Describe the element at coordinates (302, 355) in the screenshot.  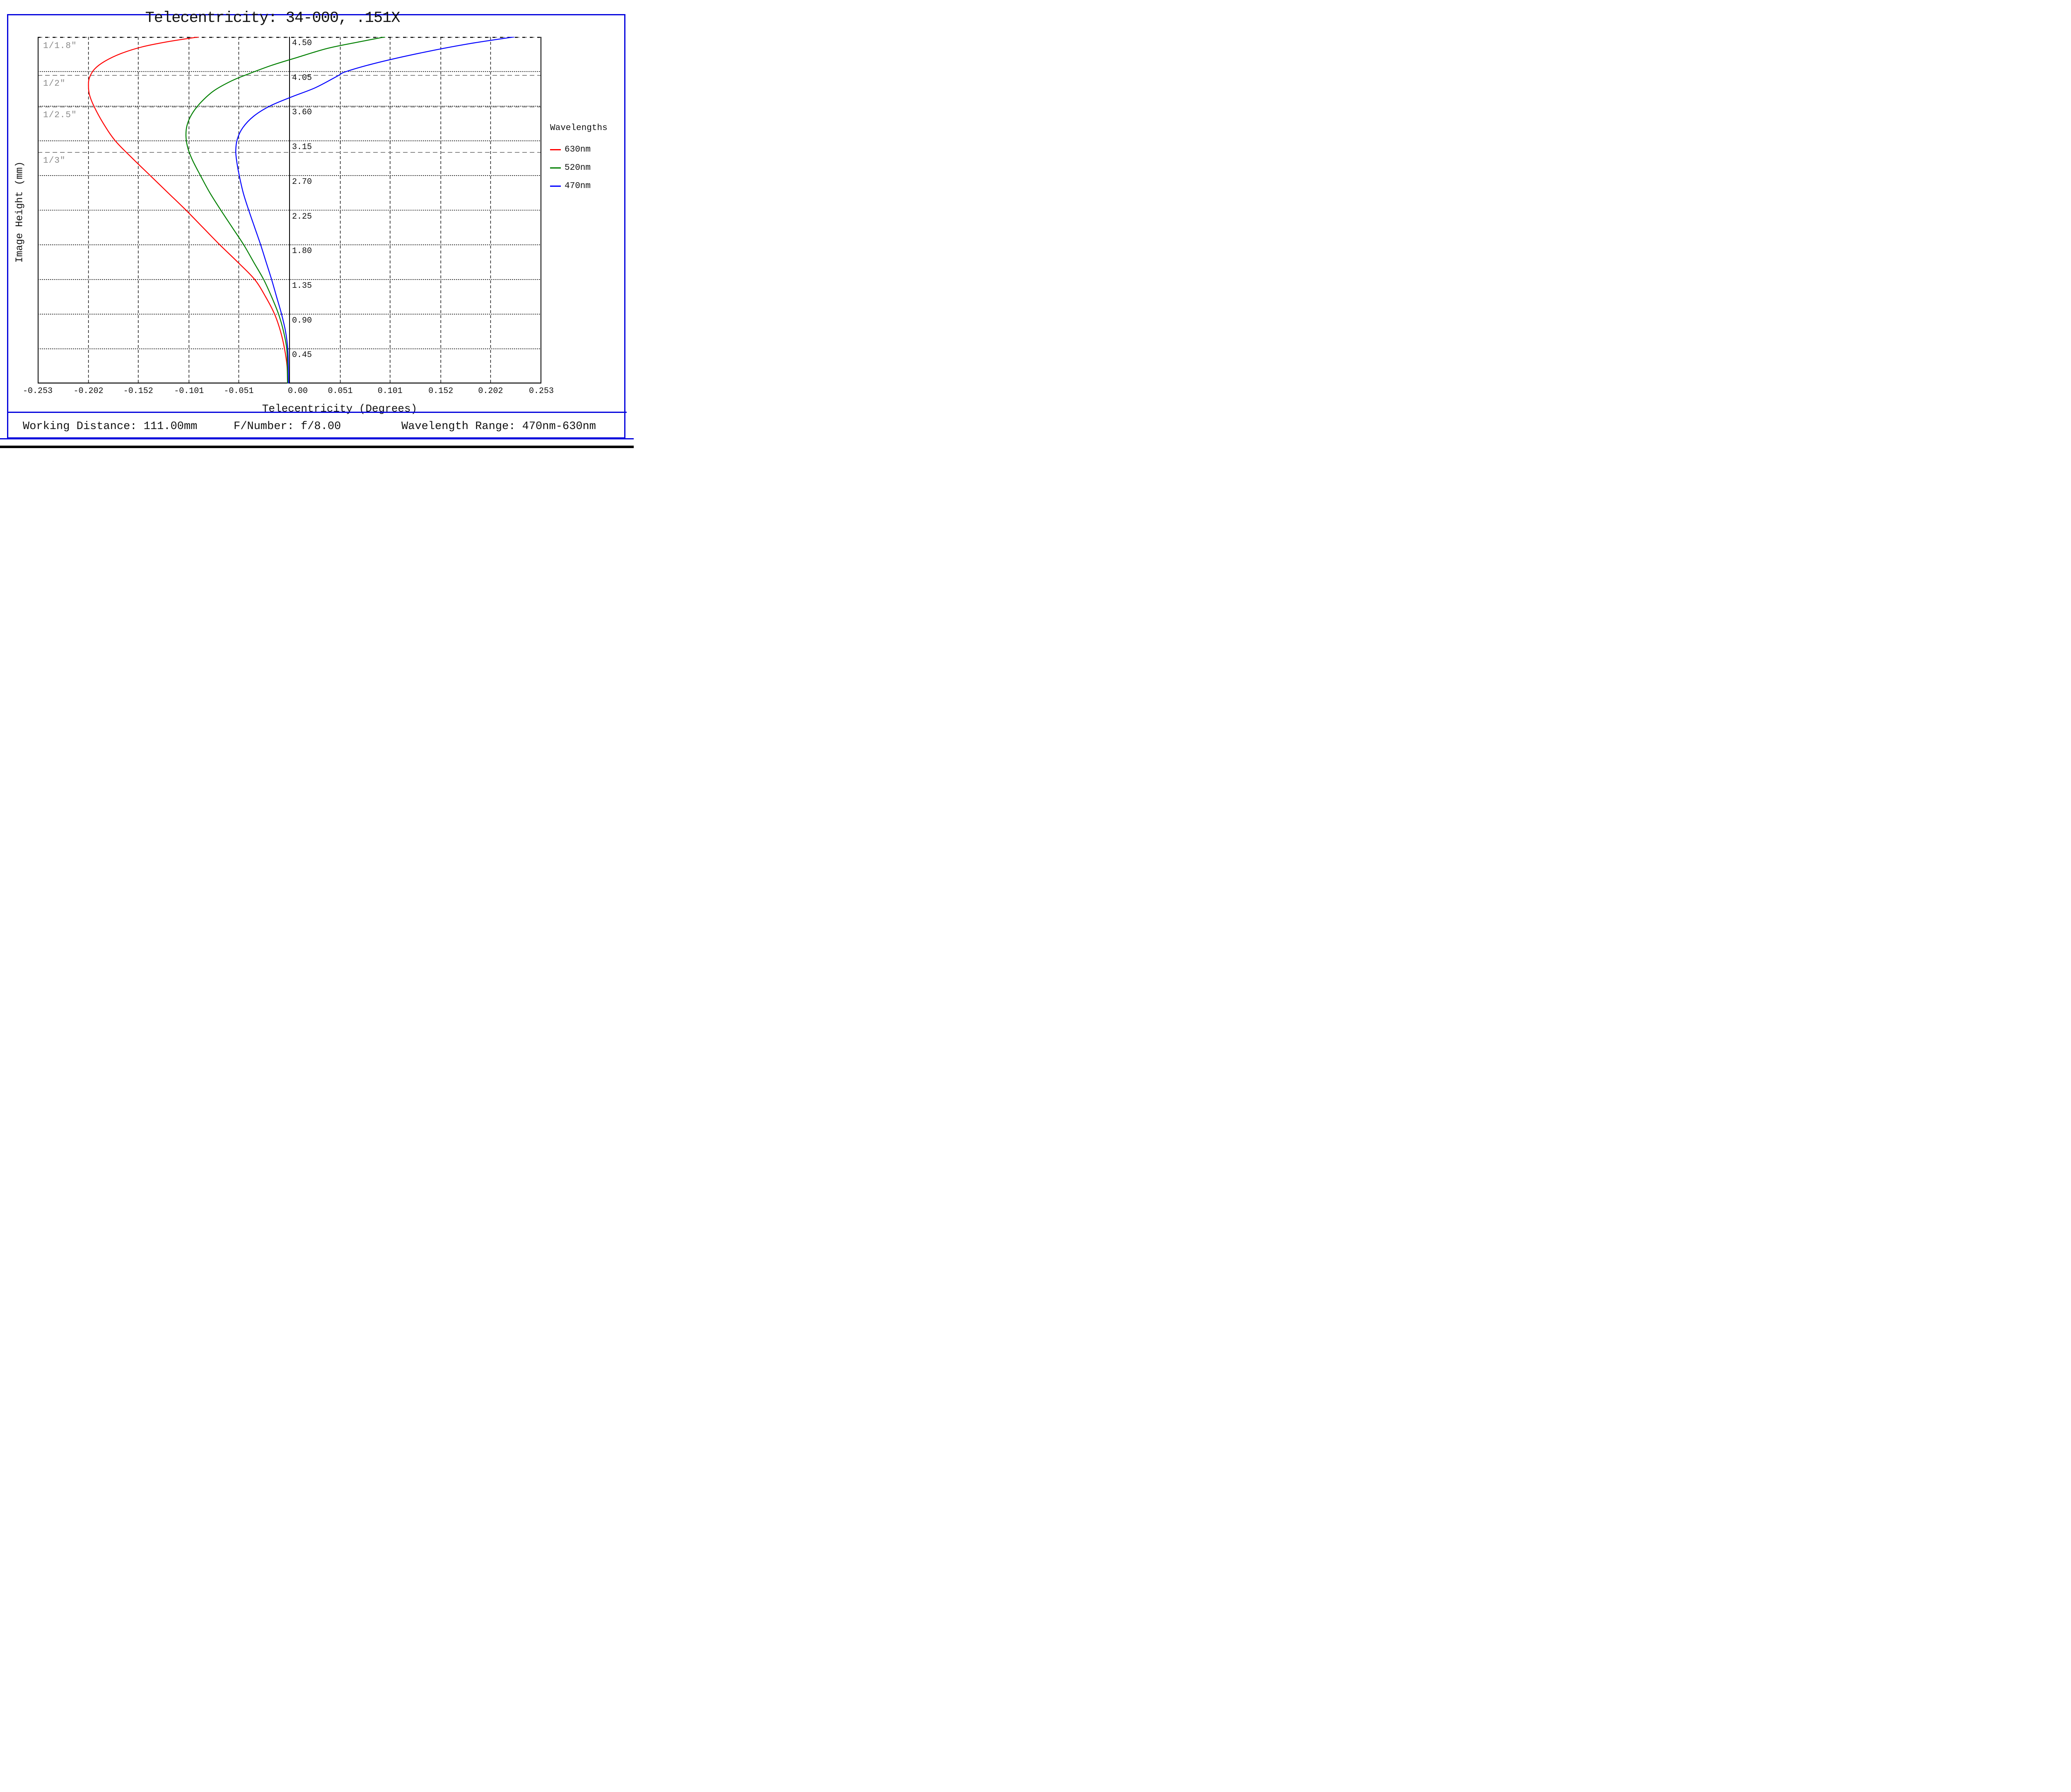
I see `y-tick-label: 0.45` at that location.